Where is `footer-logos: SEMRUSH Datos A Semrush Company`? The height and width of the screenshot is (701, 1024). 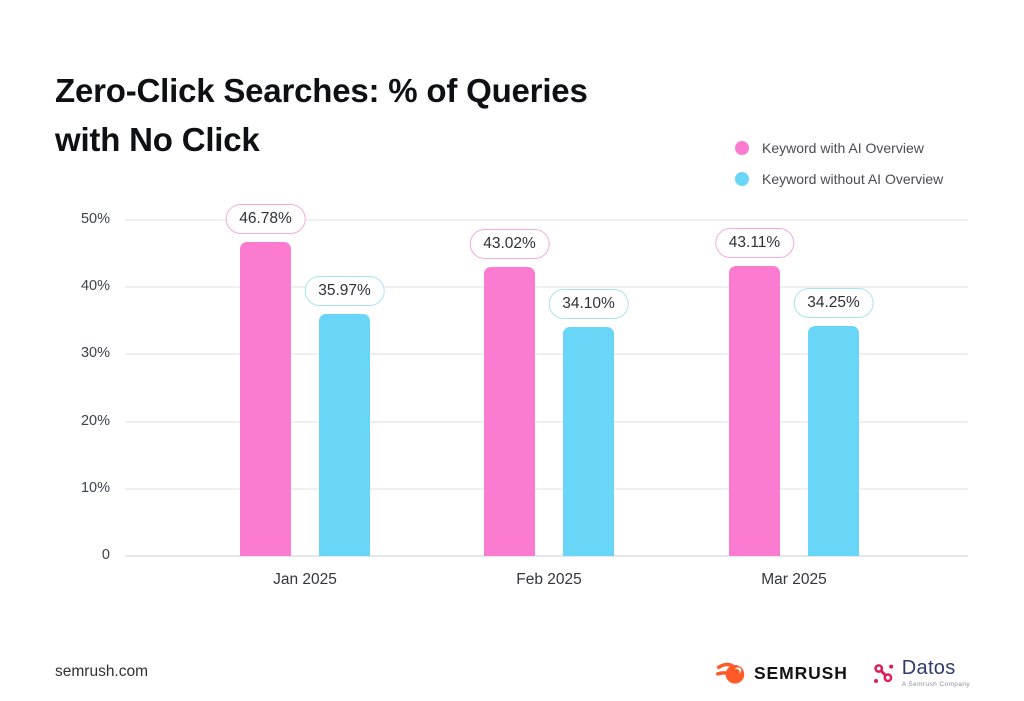
footer-logos: SEMRUSH Datos A Semrush Company is located at coordinates (842, 673).